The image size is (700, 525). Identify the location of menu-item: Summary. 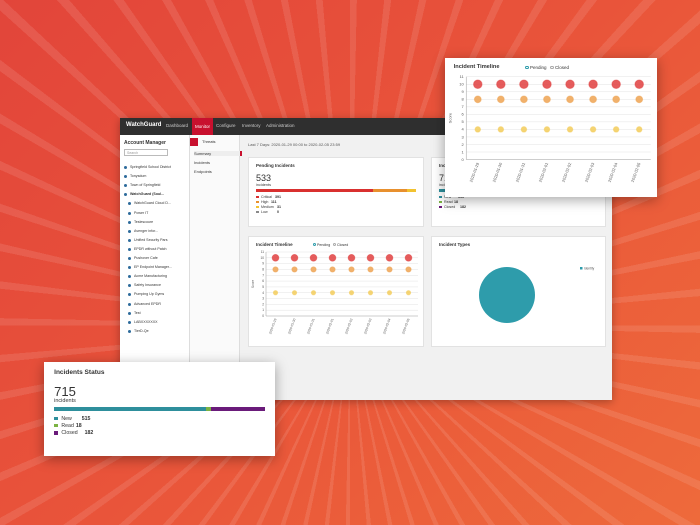
(218, 153).